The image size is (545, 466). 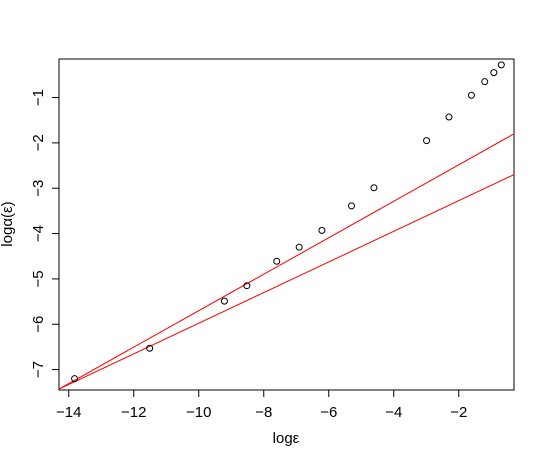 I want to click on x-axis: −14 −12 −10 −8 −6 −4 −2, so click(x=261, y=405).